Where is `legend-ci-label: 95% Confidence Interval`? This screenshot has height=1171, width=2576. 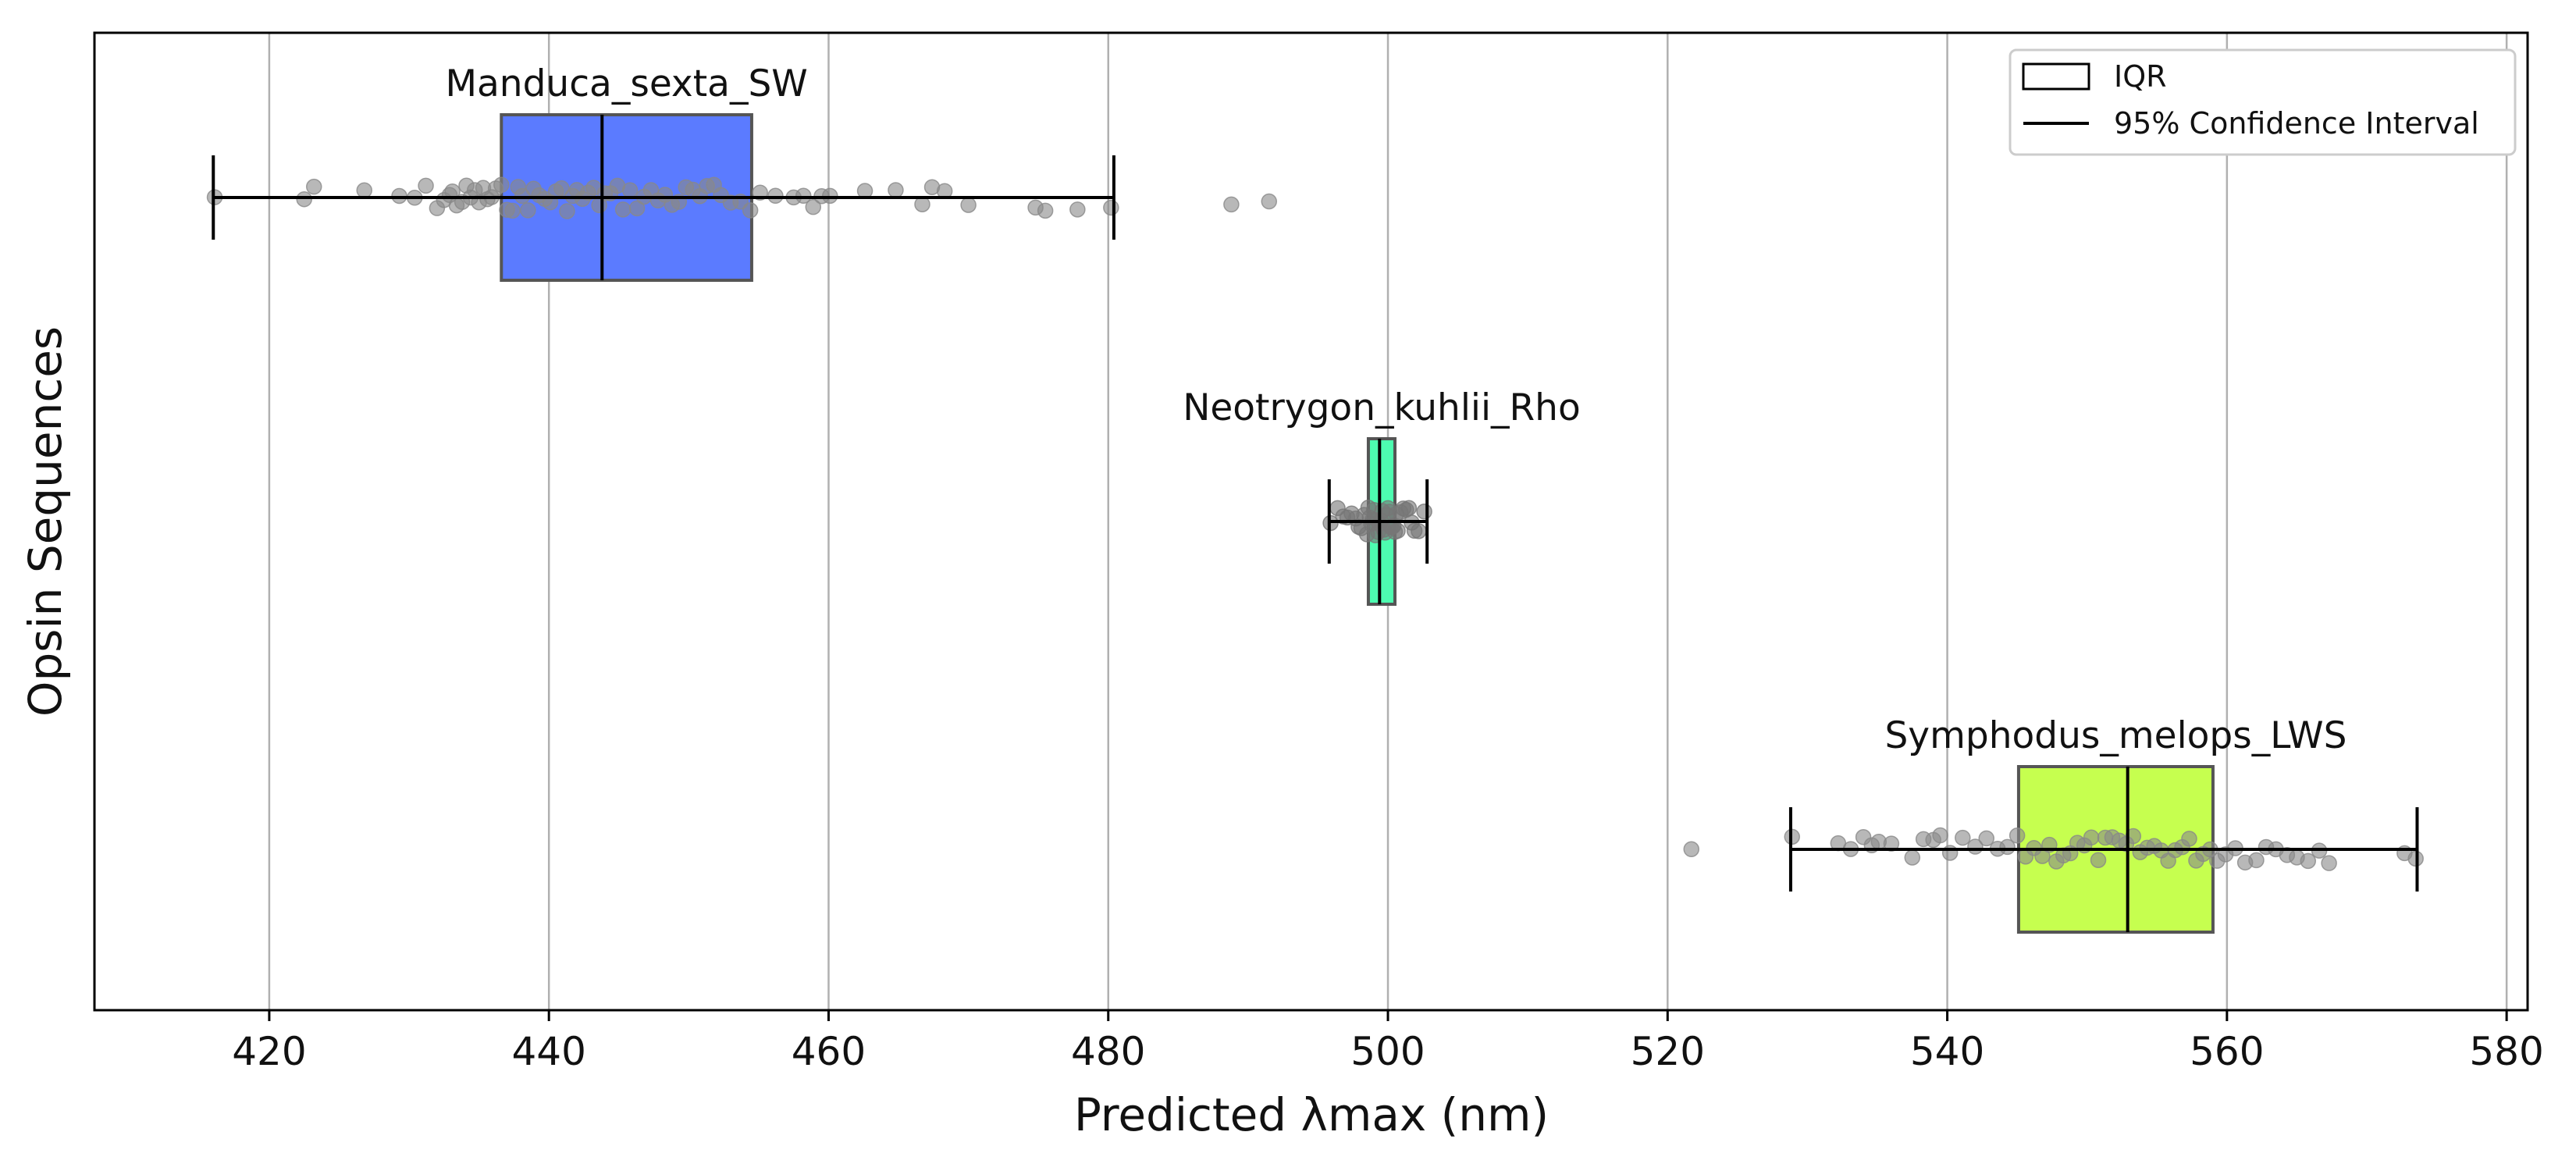
legend-ci-label: 95% Confidence Interval is located at coordinates (2296, 123).